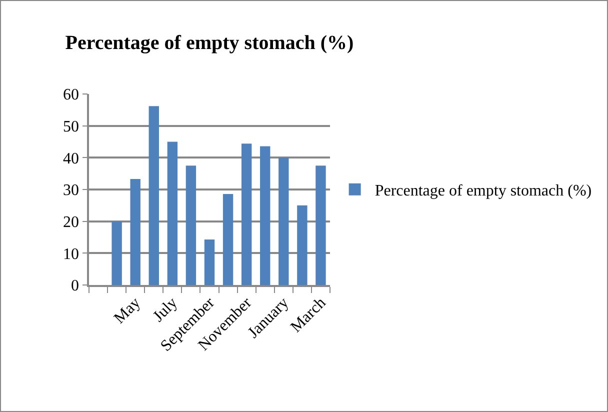  I want to click on x-tick-label: May, so click(127, 311).